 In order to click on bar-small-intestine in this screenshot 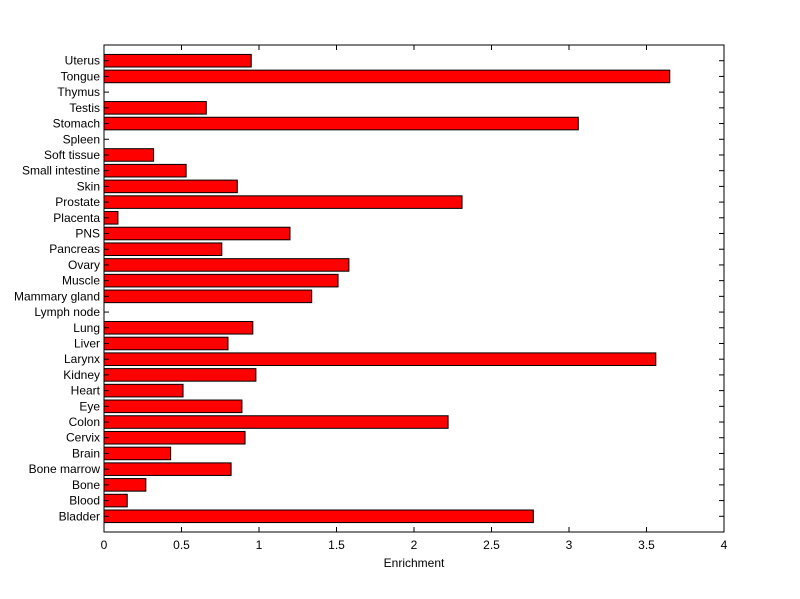, I will do `click(145, 170)`.